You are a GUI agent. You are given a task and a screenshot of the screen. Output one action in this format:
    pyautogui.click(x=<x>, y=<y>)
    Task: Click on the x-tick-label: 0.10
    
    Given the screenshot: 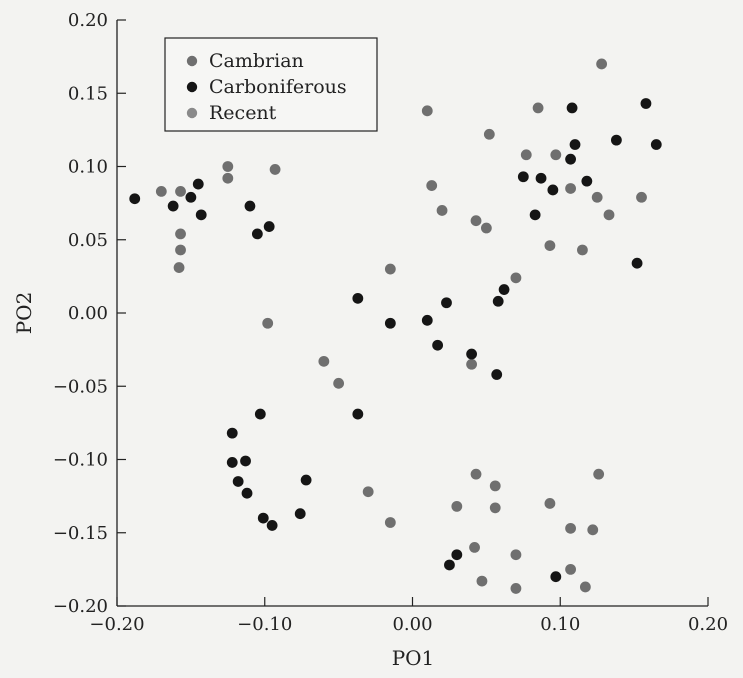 What is the action you would take?
    pyautogui.click(x=560, y=624)
    